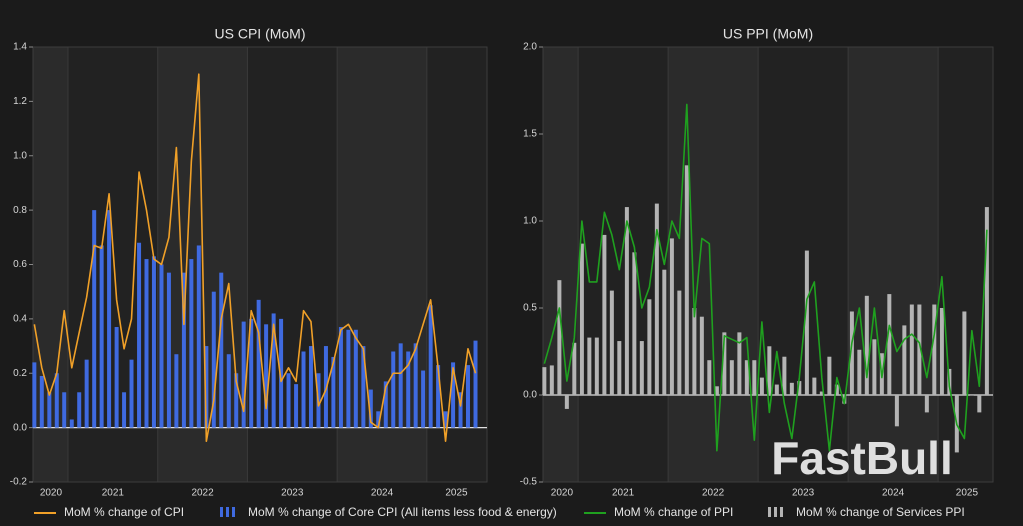 The width and height of the screenshot is (1023, 526). Describe the element at coordinates (20, 155) in the screenshot. I see `y-tick-label: 1.0` at that location.